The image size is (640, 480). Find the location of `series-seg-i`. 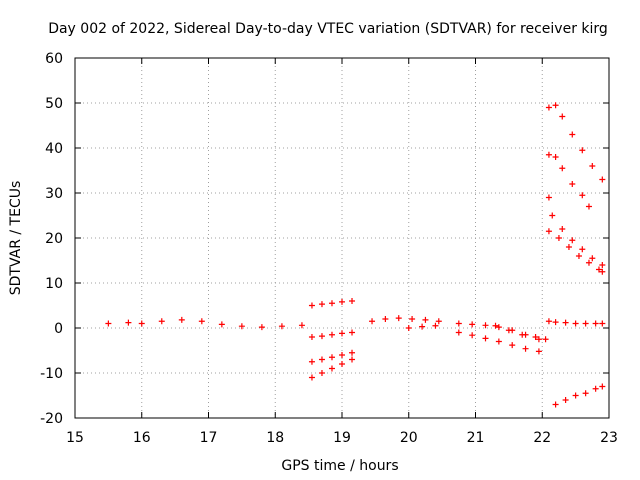

series-seg-i is located at coordinates (498, 342).